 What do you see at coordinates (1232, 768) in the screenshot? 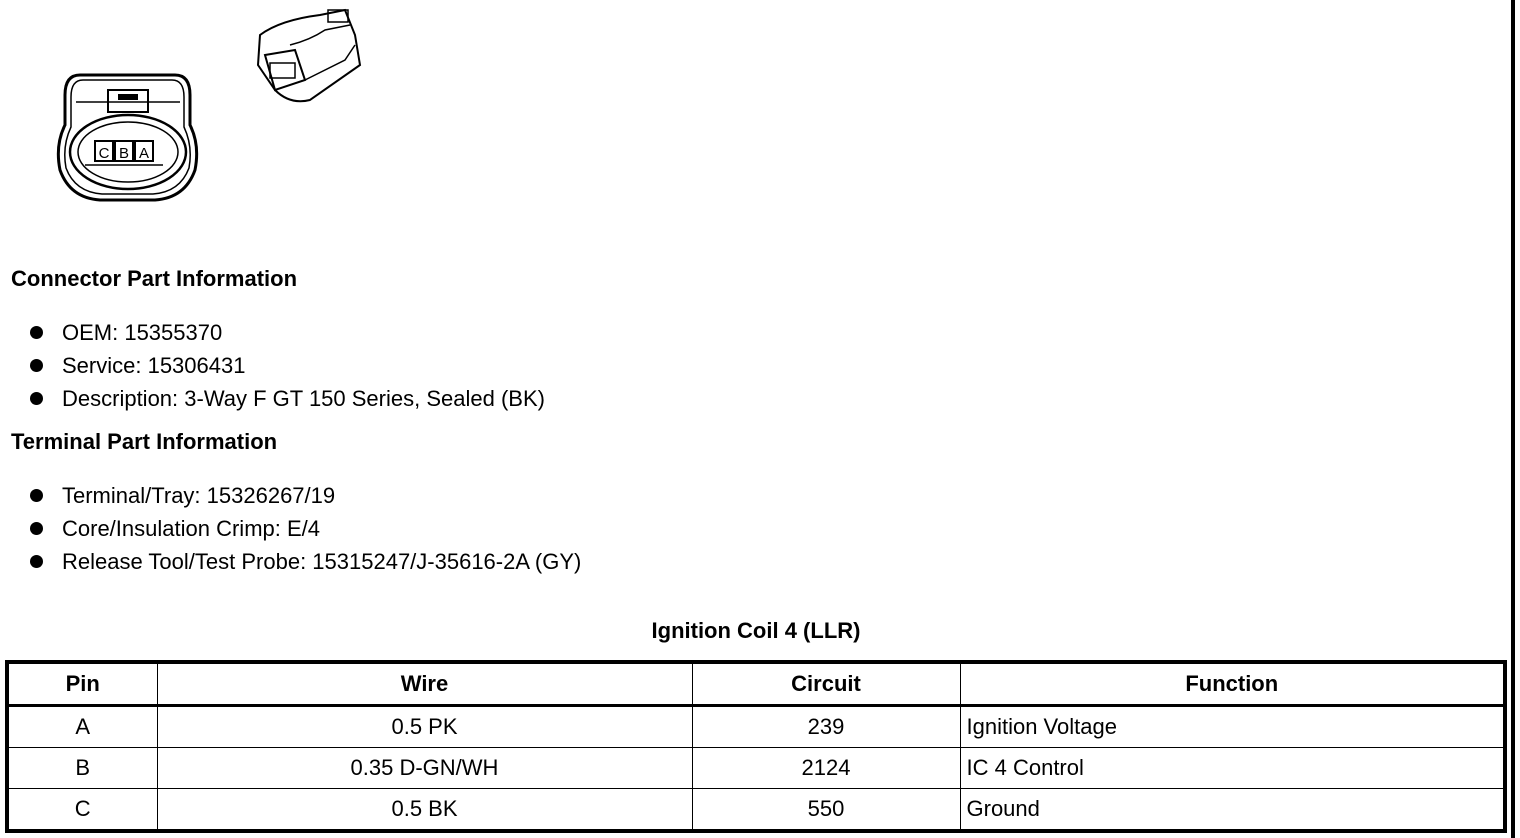
I see `cell-function: IC 4 Control` at bounding box center [1232, 768].